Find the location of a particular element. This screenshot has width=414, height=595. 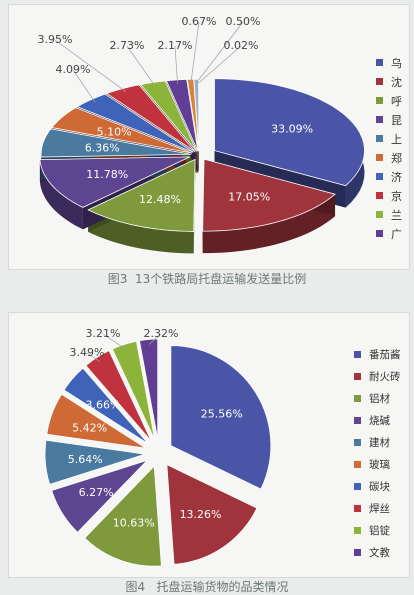

legend-1: 乌沈呼昆上郑济京兰广 is located at coordinates (389, 148).